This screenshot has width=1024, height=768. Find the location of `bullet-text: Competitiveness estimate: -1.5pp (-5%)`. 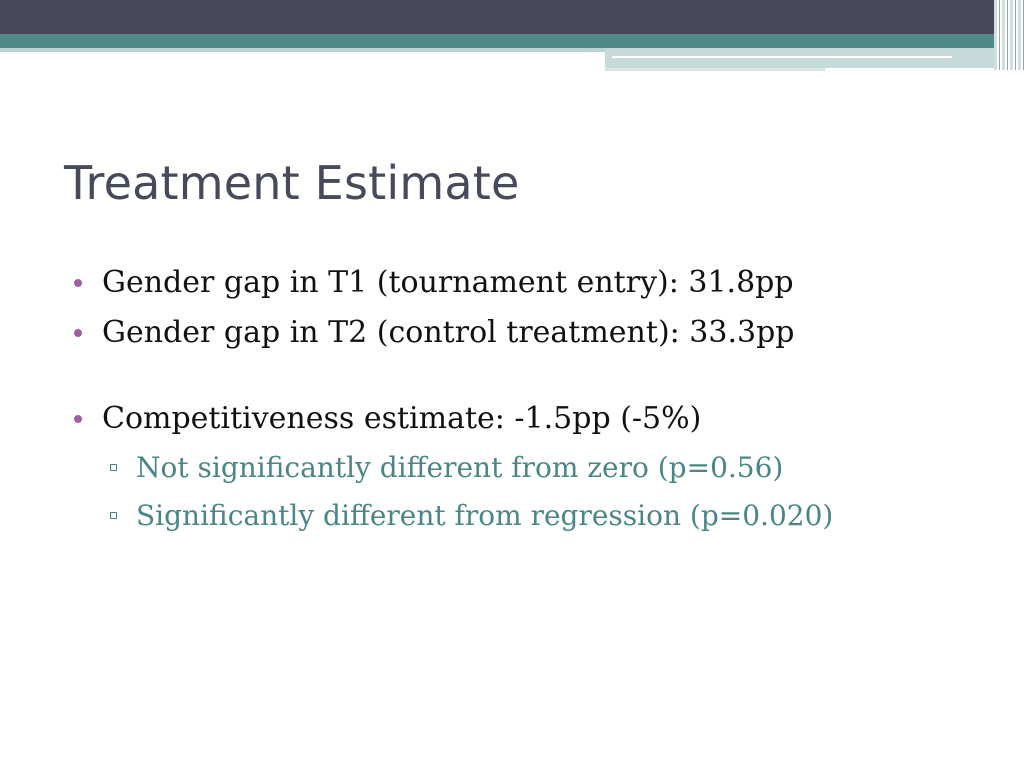

bullet-text: Competitiveness estimate: -1.5pp (-5%) is located at coordinates (402, 418).